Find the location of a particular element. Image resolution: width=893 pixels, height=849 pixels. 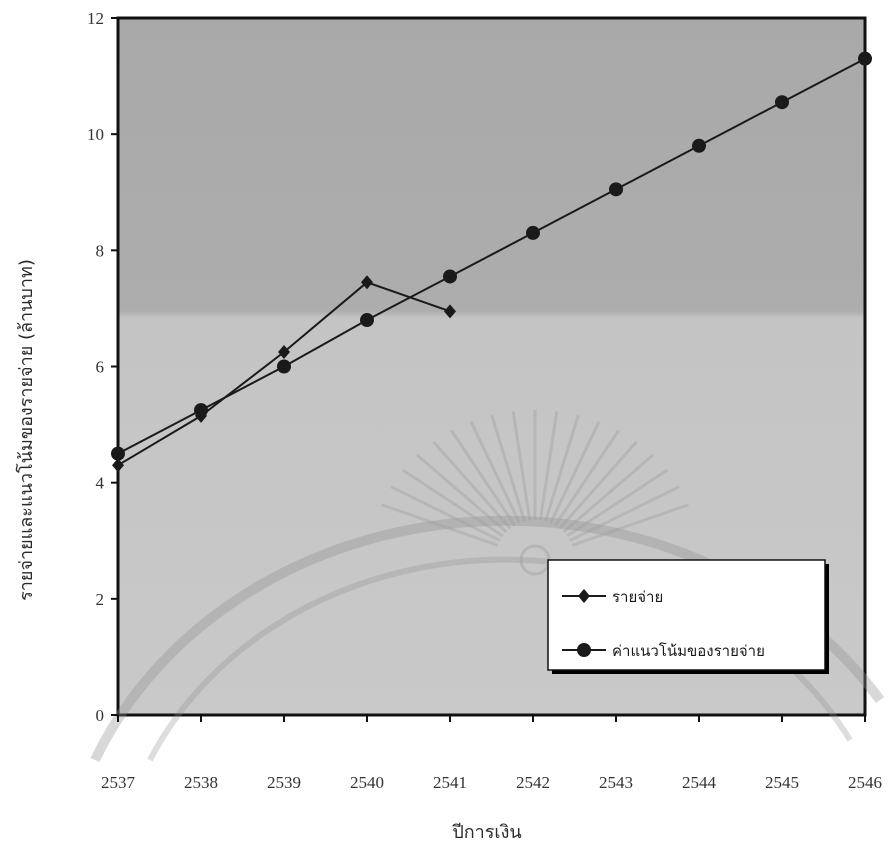

x-tick-label: 2537 is located at coordinates (118, 782).